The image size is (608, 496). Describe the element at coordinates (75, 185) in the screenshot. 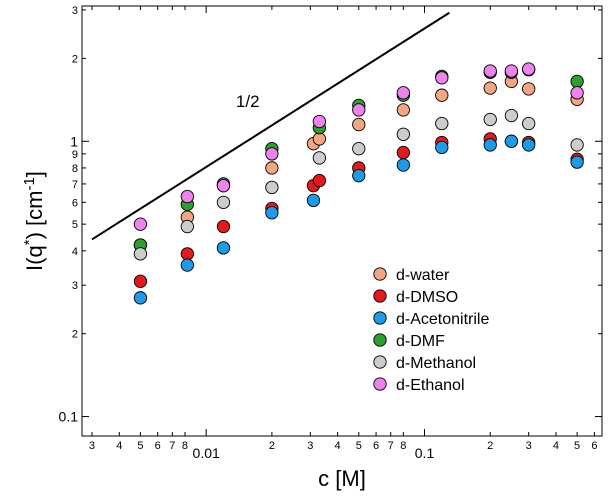

I see `y-tick-label: 7` at that location.